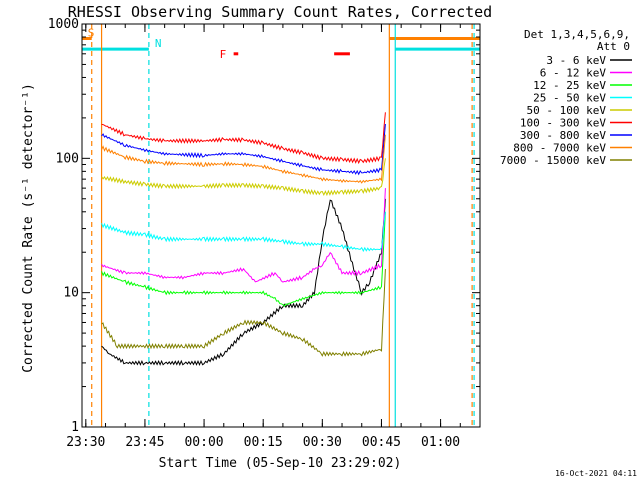  What do you see at coordinates (144, 442) in the screenshot?
I see `x-tick-label: 23:45` at bounding box center [144, 442].